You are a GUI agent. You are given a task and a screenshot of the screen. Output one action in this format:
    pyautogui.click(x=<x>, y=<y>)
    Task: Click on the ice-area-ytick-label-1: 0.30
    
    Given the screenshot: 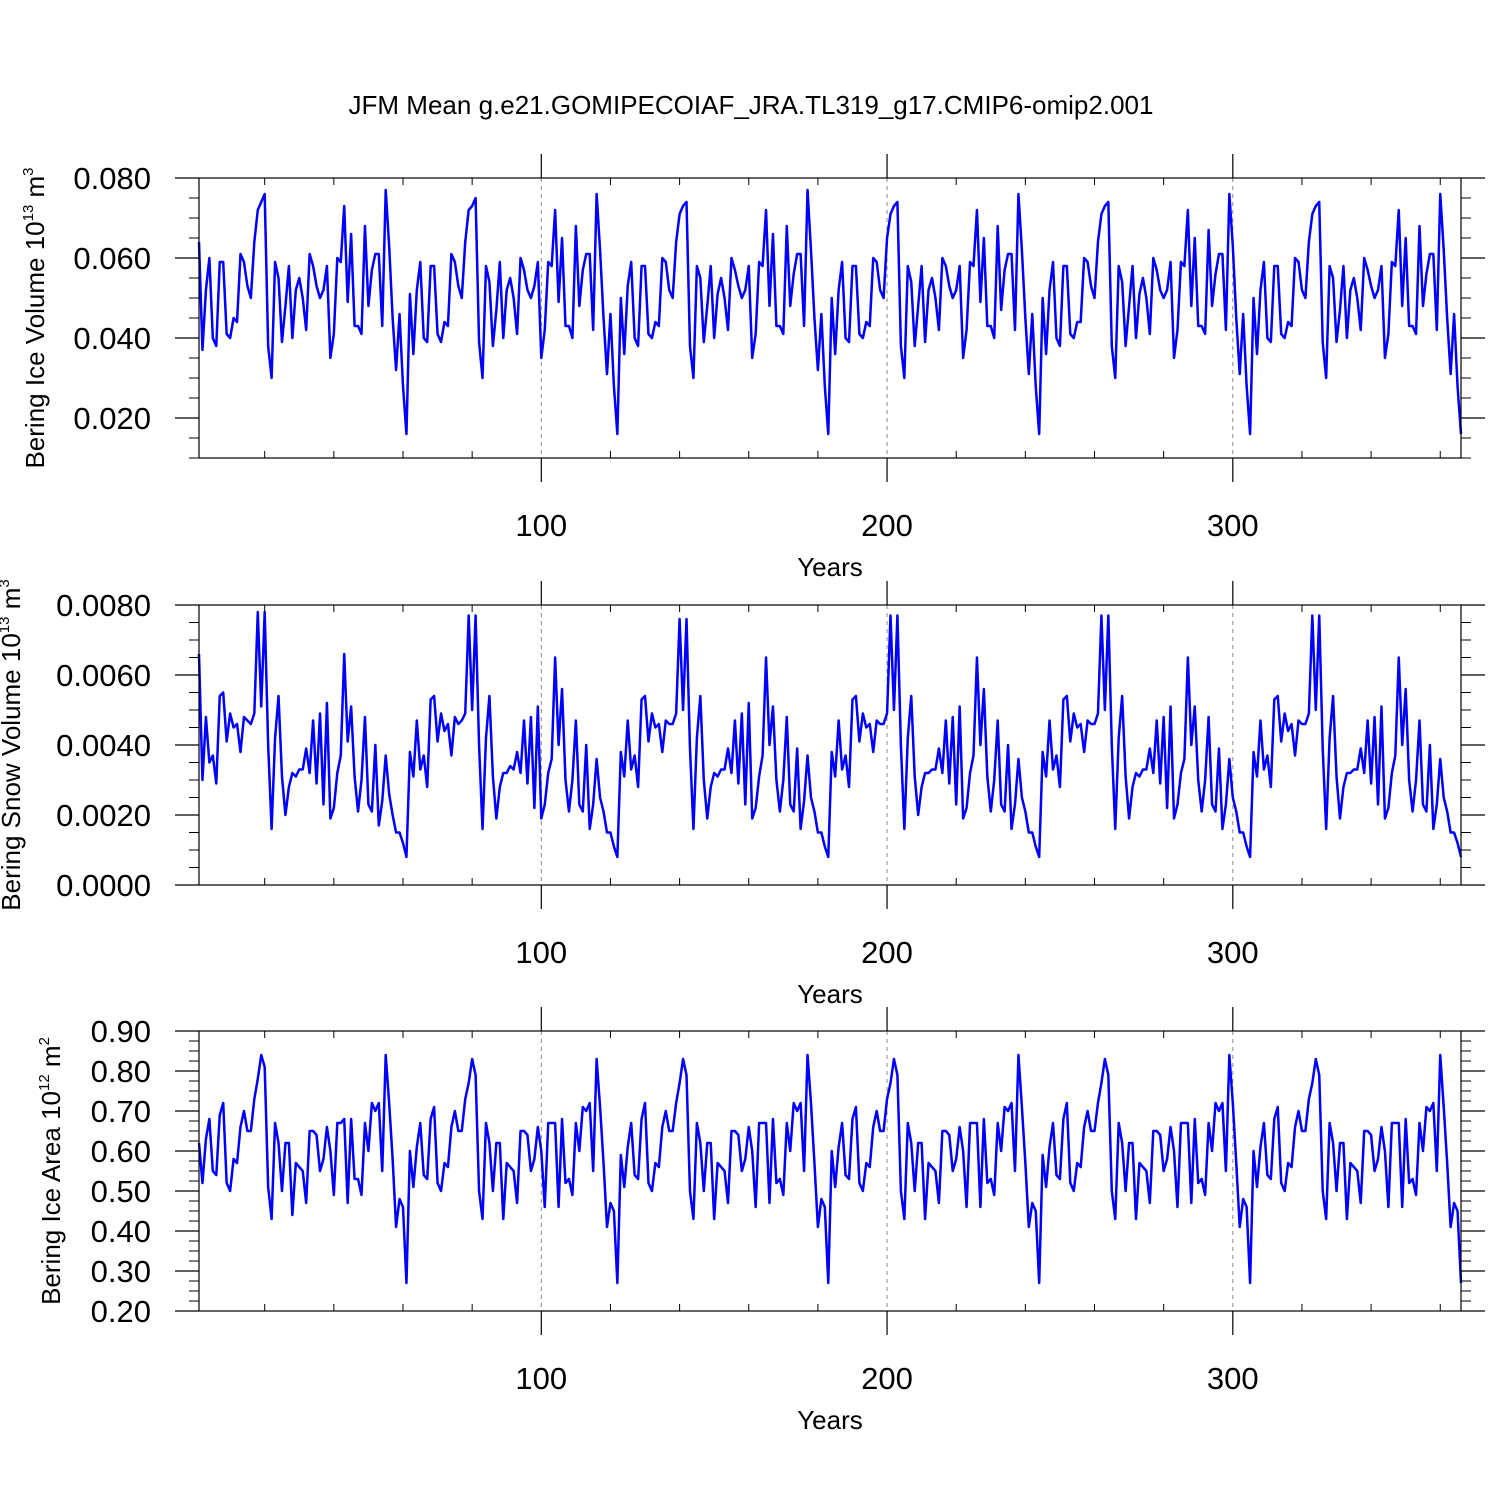 What is the action you would take?
    pyautogui.click(x=121, y=1271)
    